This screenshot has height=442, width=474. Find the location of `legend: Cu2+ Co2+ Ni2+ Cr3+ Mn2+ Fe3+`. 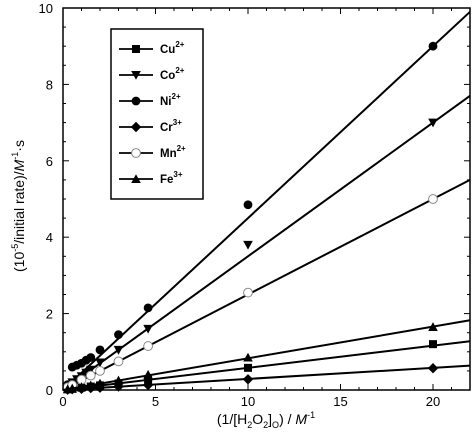

legend: Cu2+ Co2+ Ni2+ Cr3+ Mn2+ Fe3+ is located at coordinates (157, 114).